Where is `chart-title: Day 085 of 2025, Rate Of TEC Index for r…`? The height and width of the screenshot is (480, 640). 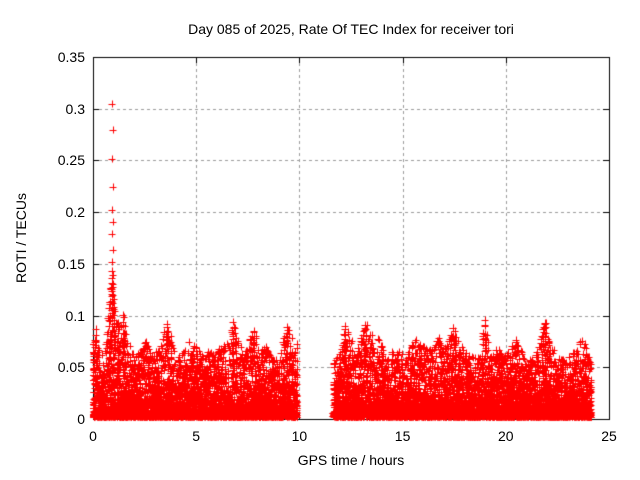 chart-title: Day 085 of 2025, Rate Of TEC Index for r… is located at coordinates (351, 29).